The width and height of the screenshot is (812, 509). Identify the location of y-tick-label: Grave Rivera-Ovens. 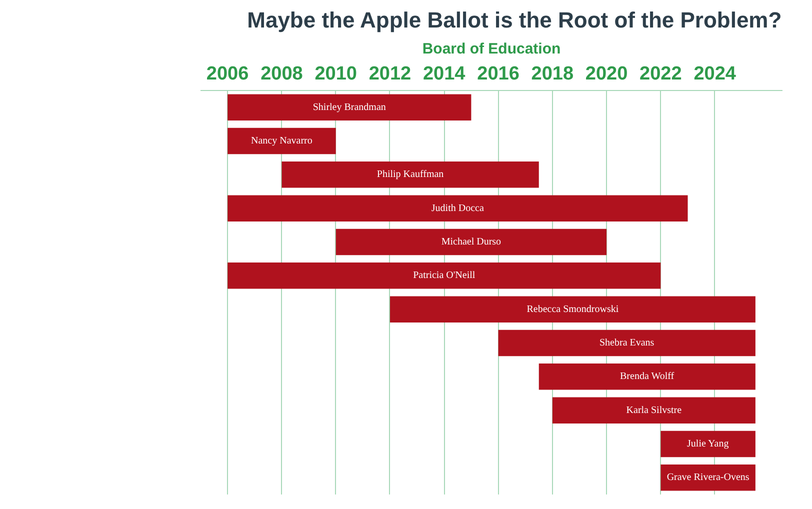
(708, 478).